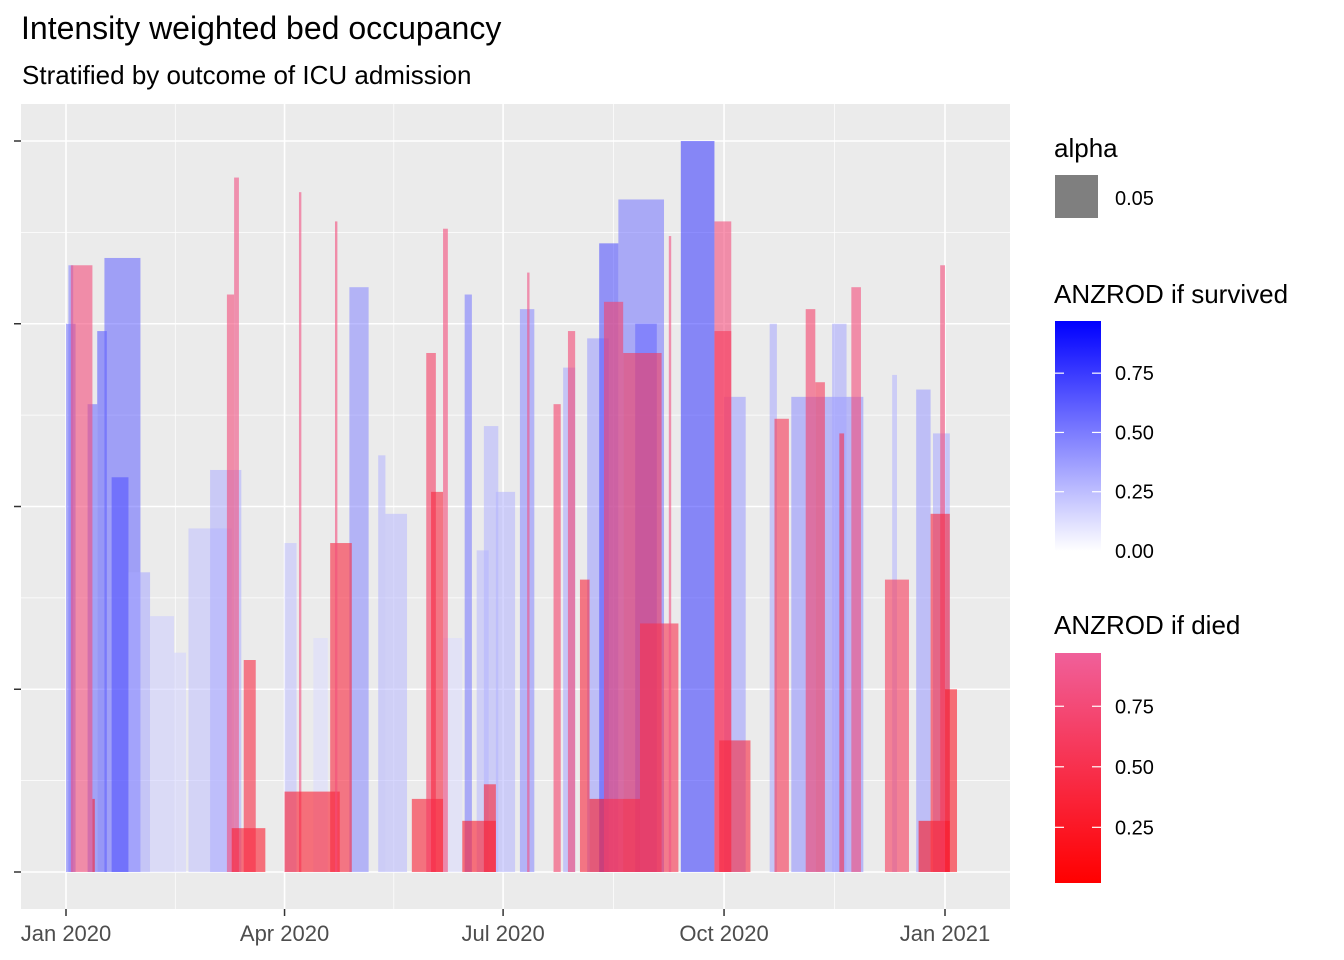  Describe the element at coordinates (1134, 199) in the screenshot. I see `legend-label-alpha: 0.05` at that location.